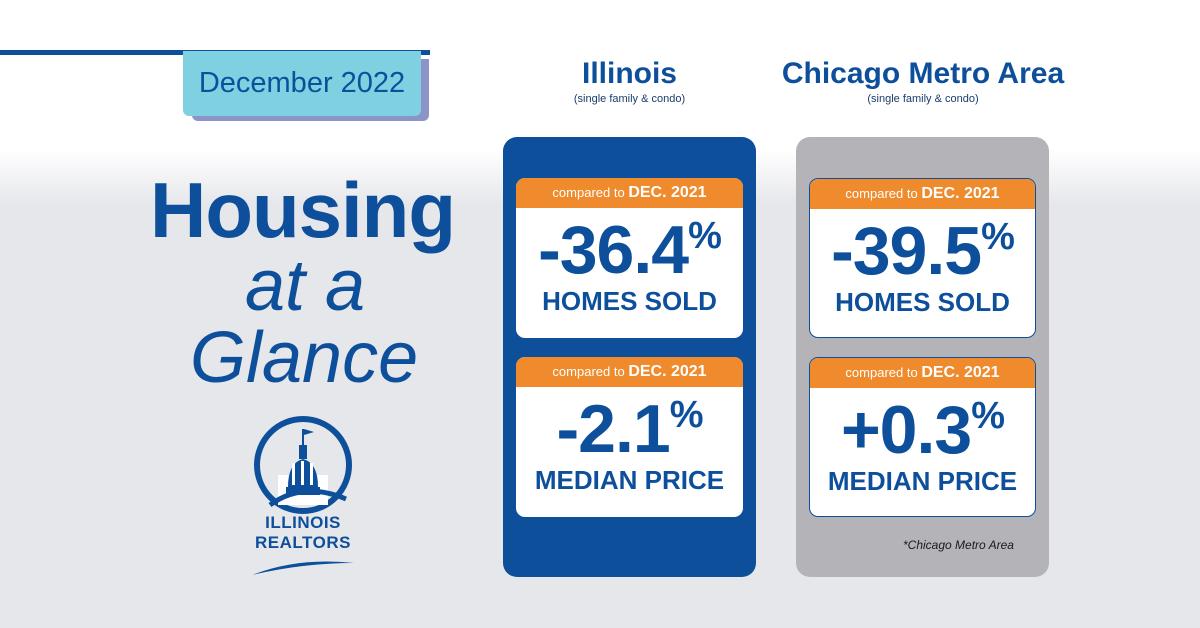 This screenshot has height=628, width=1200. What do you see at coordinates (613, 250) in the screenshot?
I see `stat-number: -36.4` at bounding box center [613, 250].